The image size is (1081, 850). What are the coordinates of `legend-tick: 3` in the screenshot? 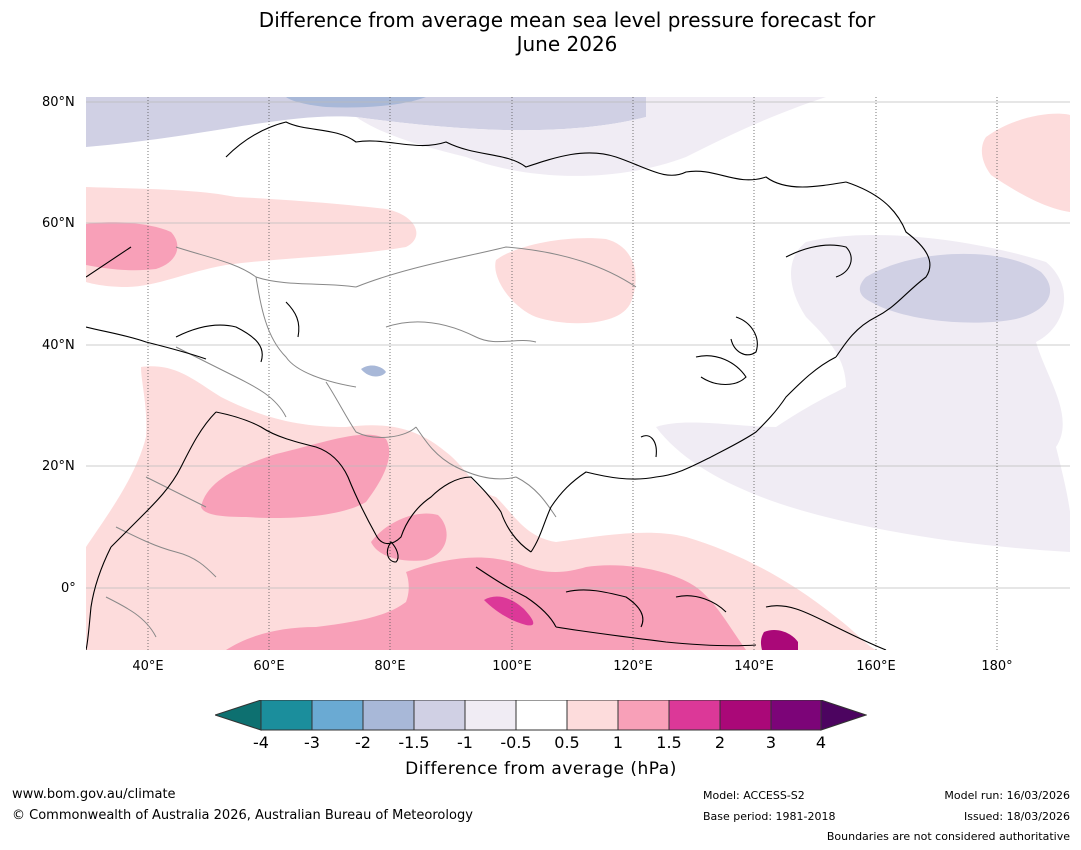 It's located at (771, 742).